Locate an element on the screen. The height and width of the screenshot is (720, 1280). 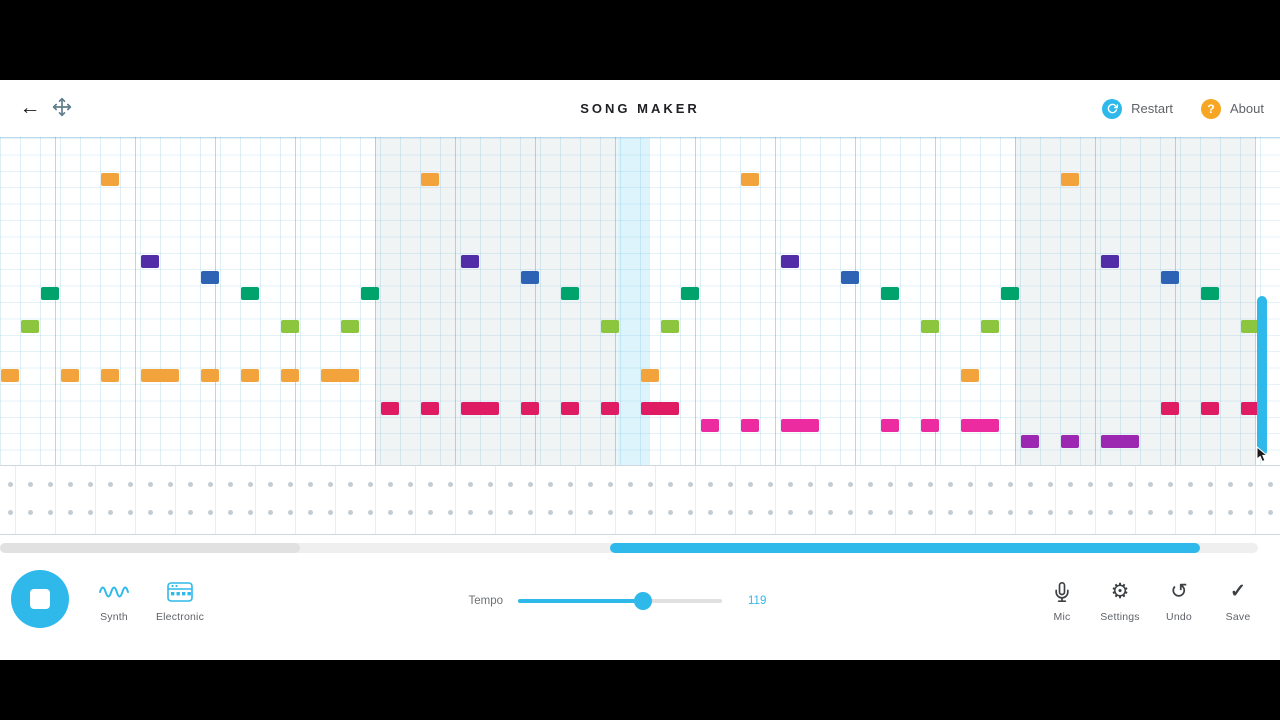
undo-button: ↺ Undo is located at coordinates (1179, 601).